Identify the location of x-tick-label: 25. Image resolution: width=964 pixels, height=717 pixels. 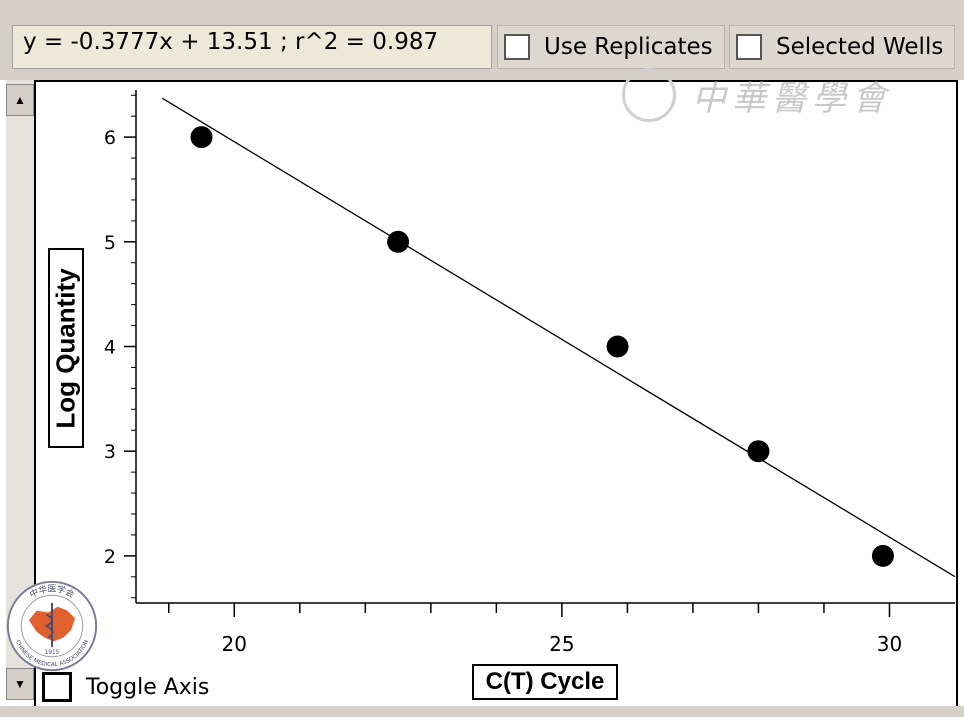
(561, 644).